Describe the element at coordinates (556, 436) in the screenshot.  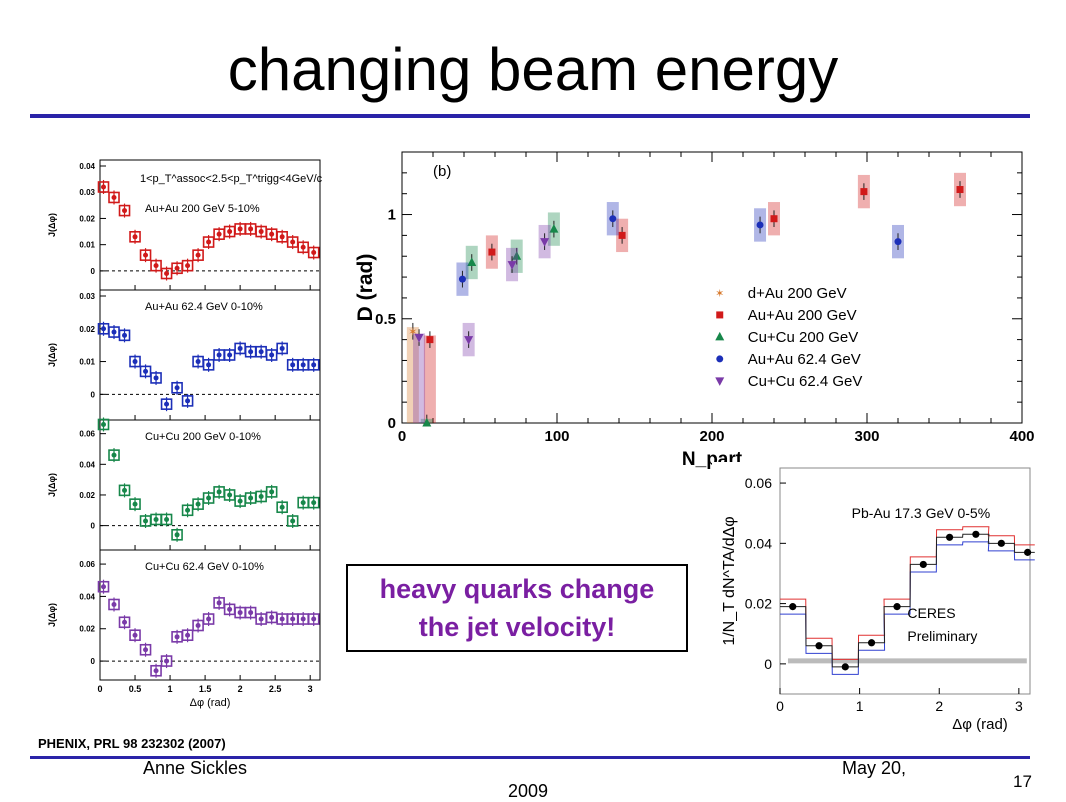
I see `x-tick-label: 100` at that location.